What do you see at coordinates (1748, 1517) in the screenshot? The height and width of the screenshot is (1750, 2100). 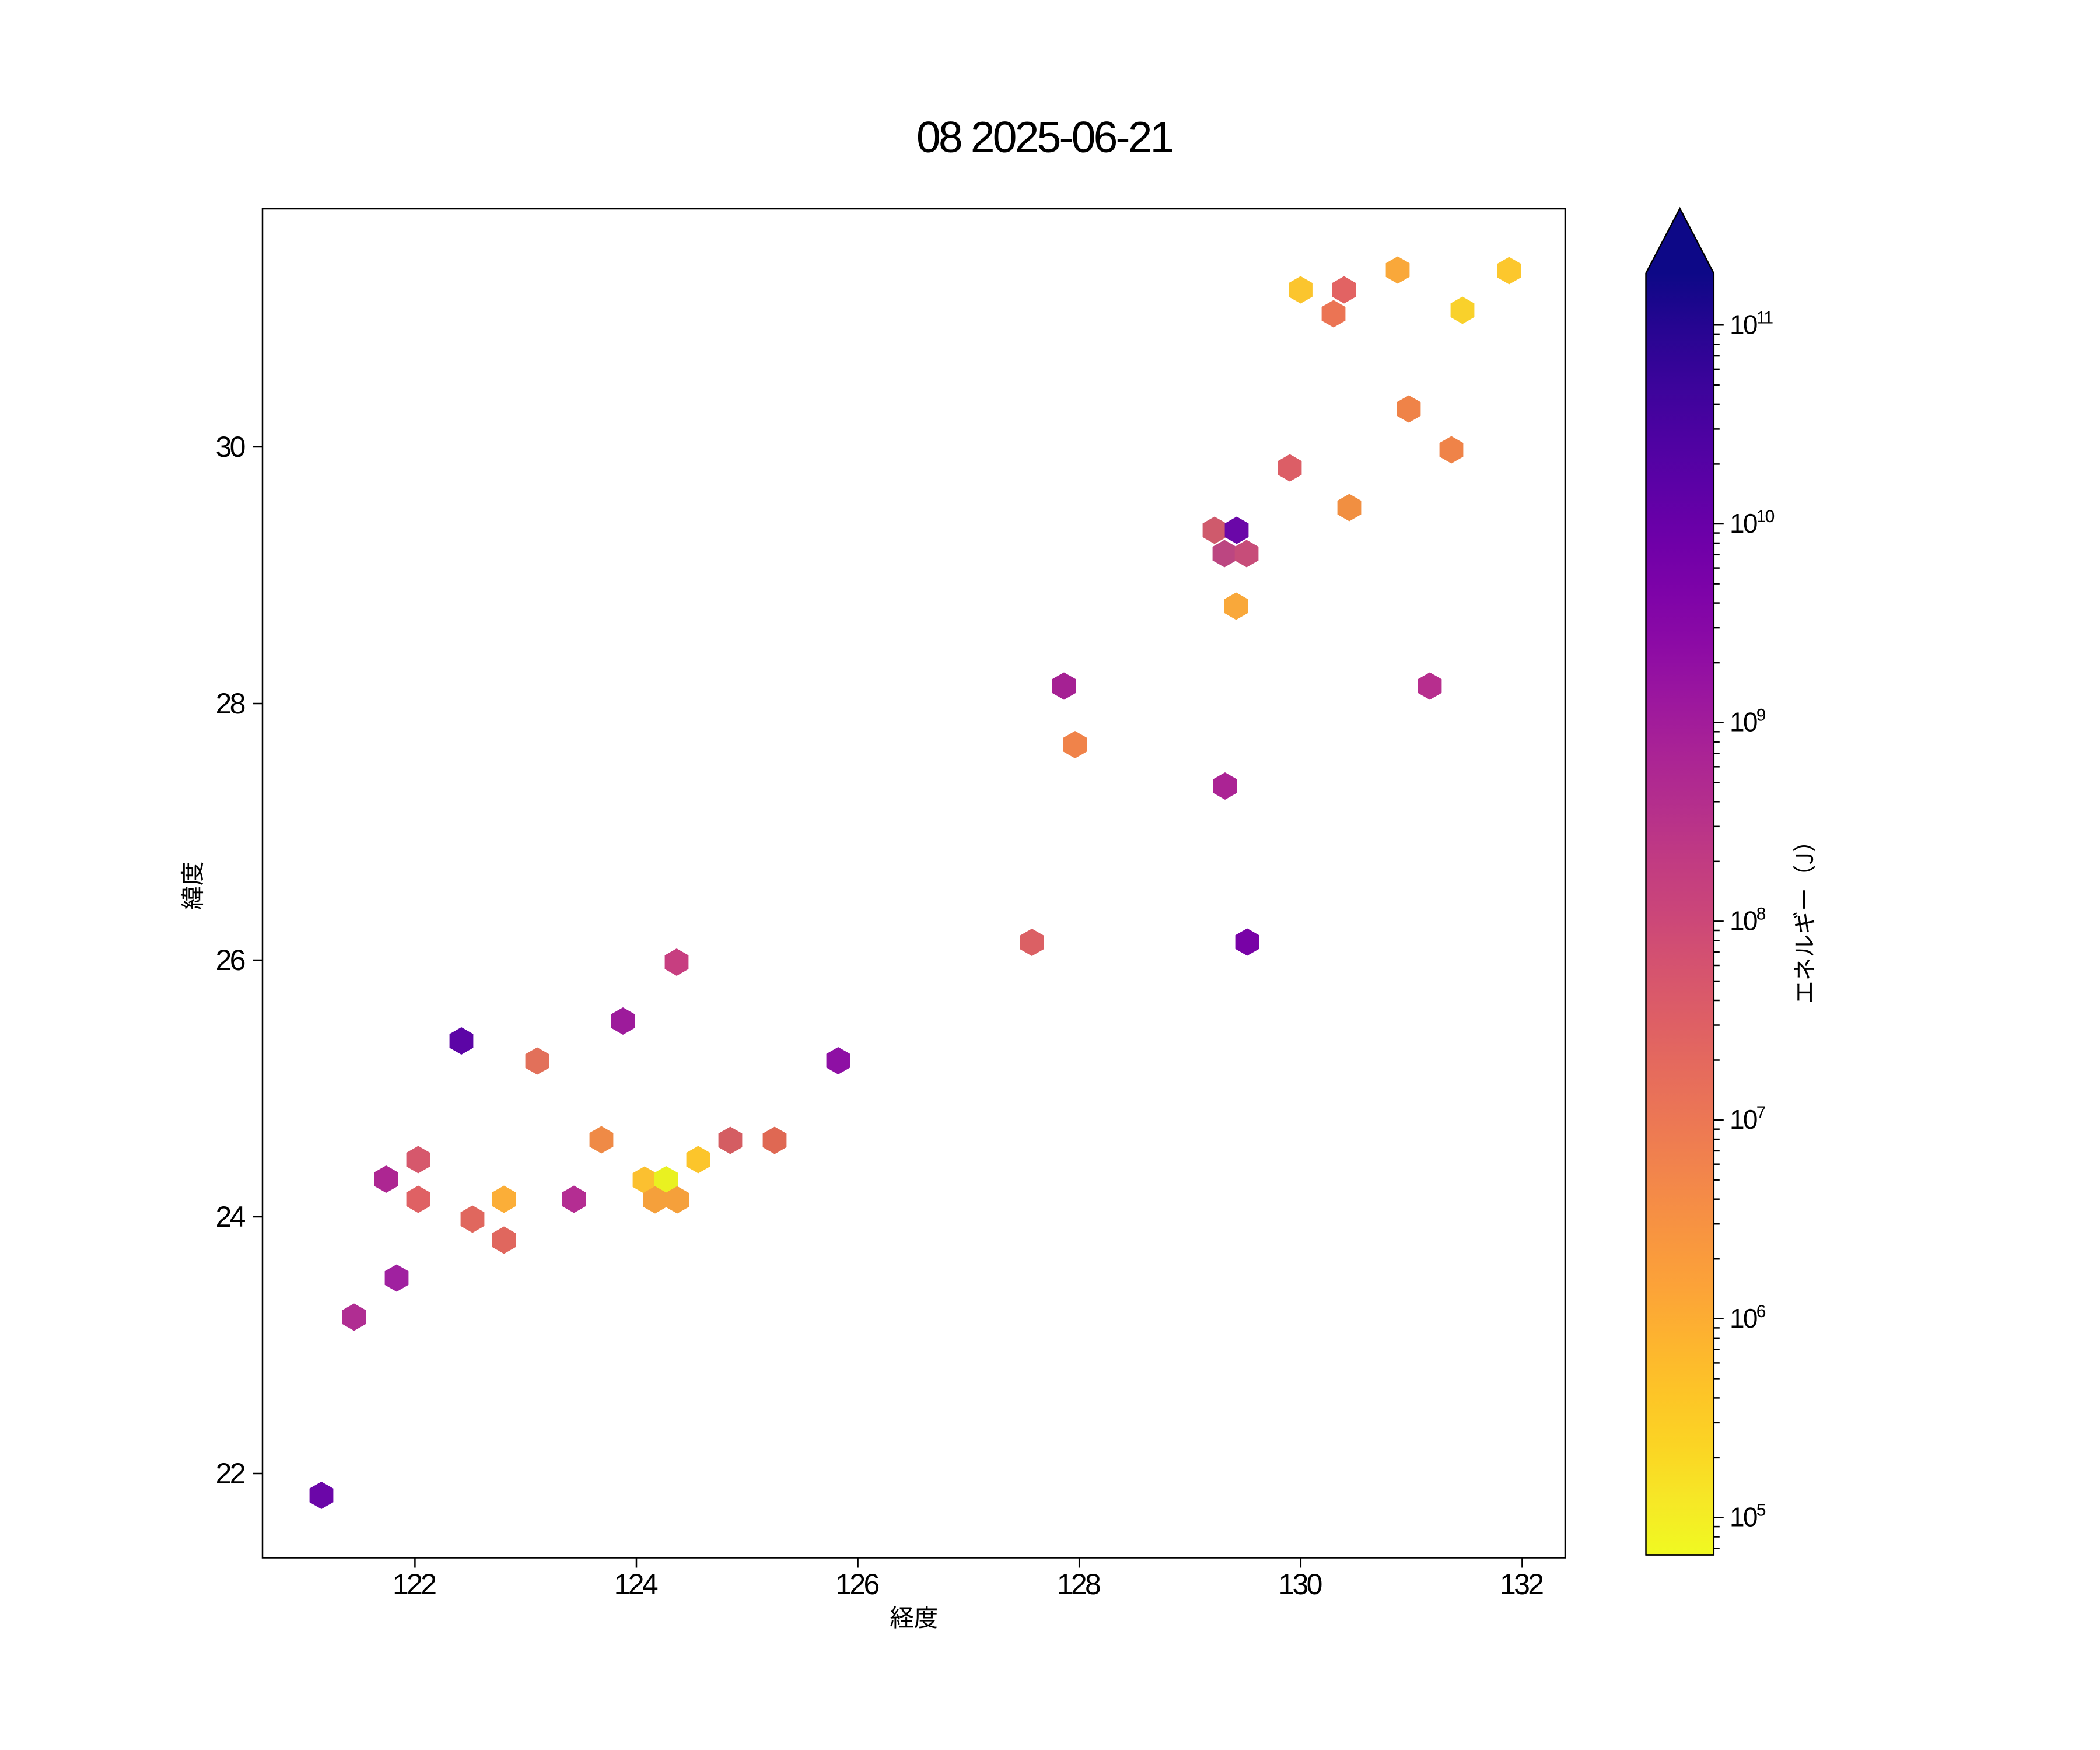 I see `svg-text: 105` at bounding box center [1748, 1517].